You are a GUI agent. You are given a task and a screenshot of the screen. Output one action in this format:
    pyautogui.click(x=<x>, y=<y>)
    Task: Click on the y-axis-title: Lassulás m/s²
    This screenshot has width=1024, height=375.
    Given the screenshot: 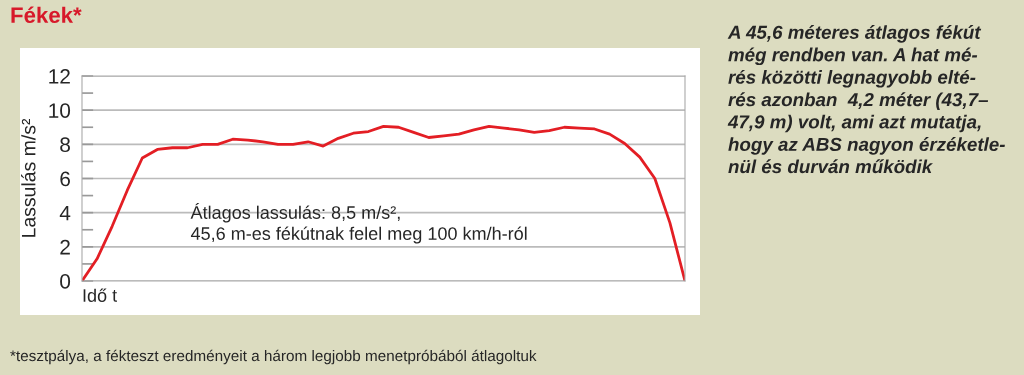 What is the action you would take?
    pyautogui.click(x=28, y=177)
    